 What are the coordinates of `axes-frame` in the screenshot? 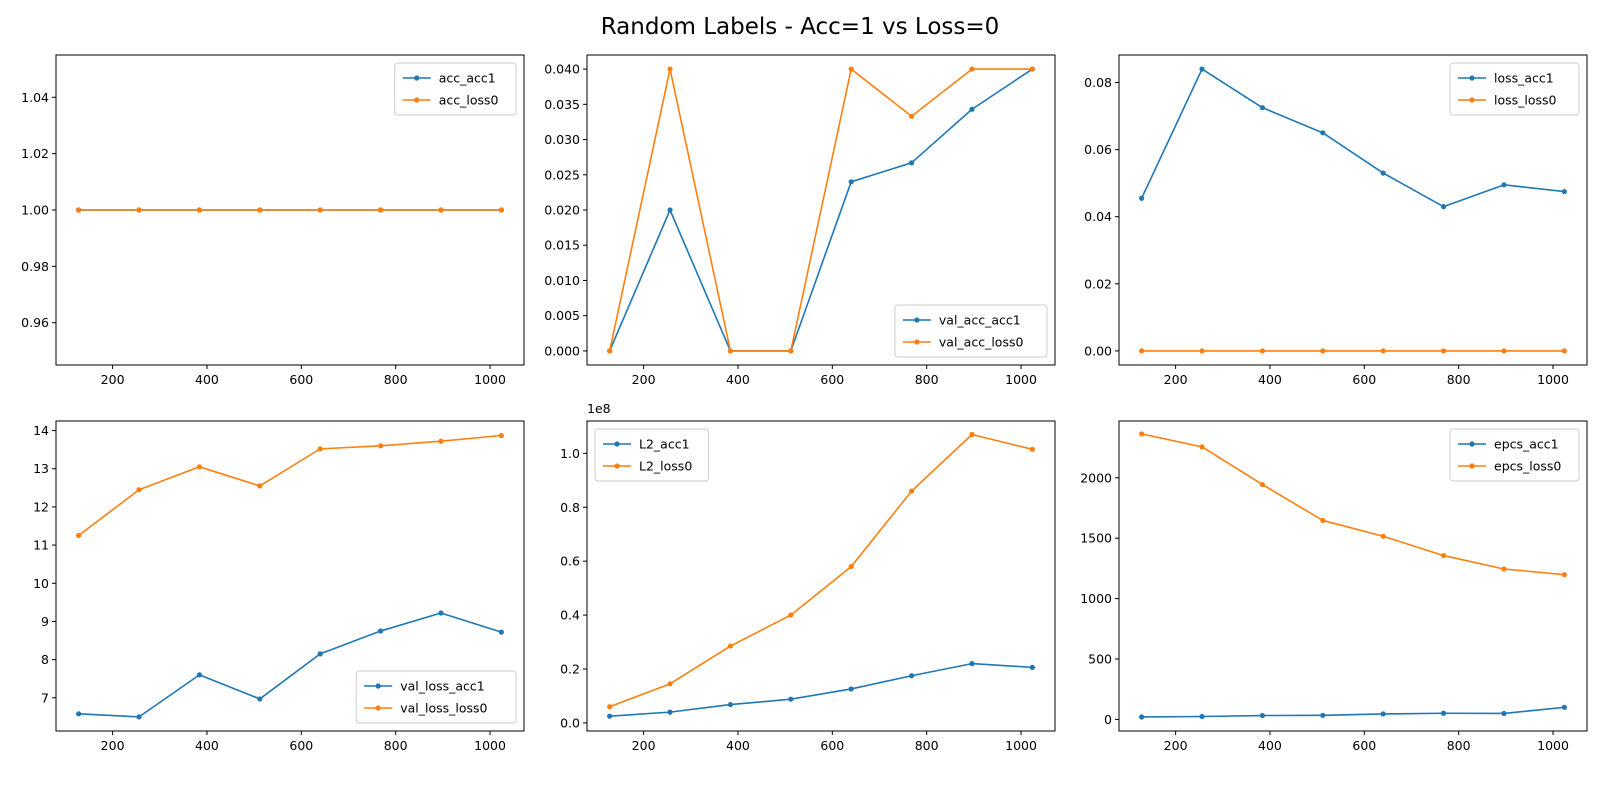 It's located at (1353, 576).